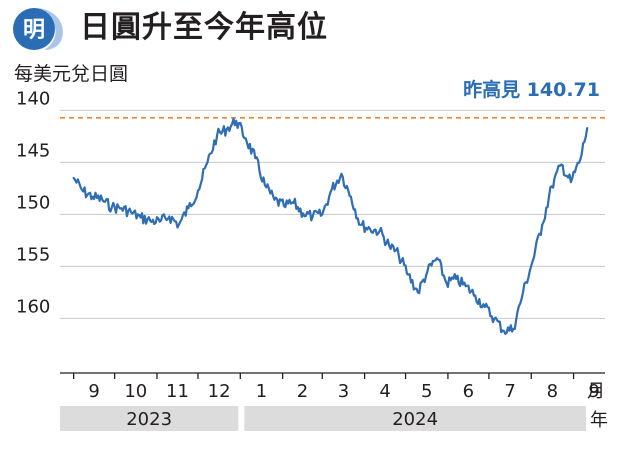 This screenshot has height=452, width=630. I want to click on month-suffix: 月, so click(596, 391).